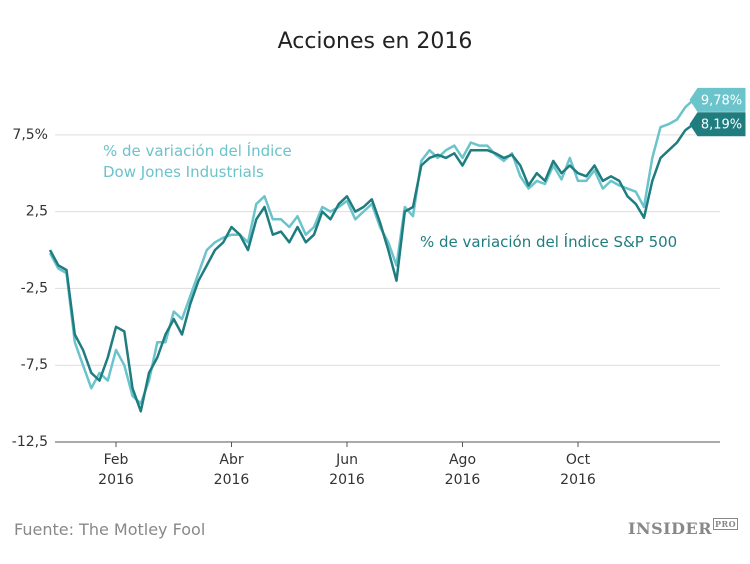 This screenshot has height=564, width=750. What do you see at coordinates (726, 524) in the screenshot?
I see `logo-suffix: PRO` at bounding box center [726, 524].